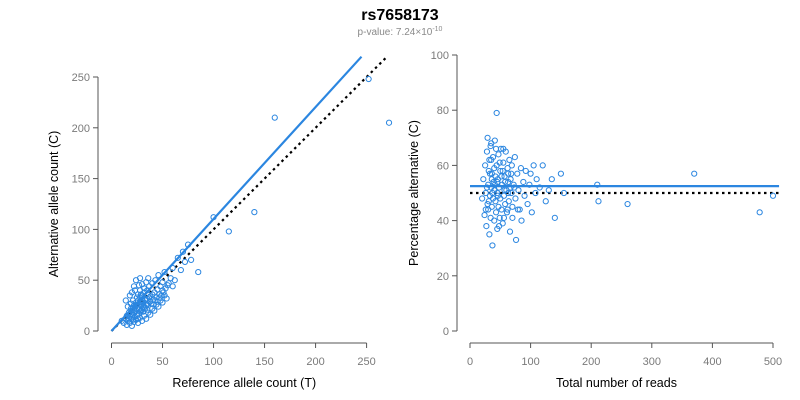 The height and width of the screenshot is (400, 800). I want to click on x-tick-label: 250, so click(366, 362).